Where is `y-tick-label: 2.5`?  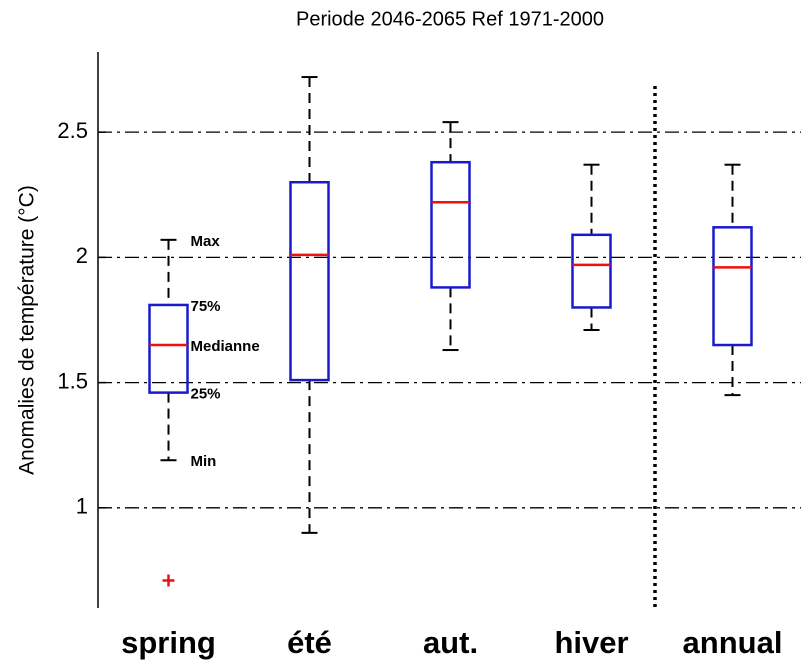 y-tick-label: 2.5 is located at coordinates (72, 130).